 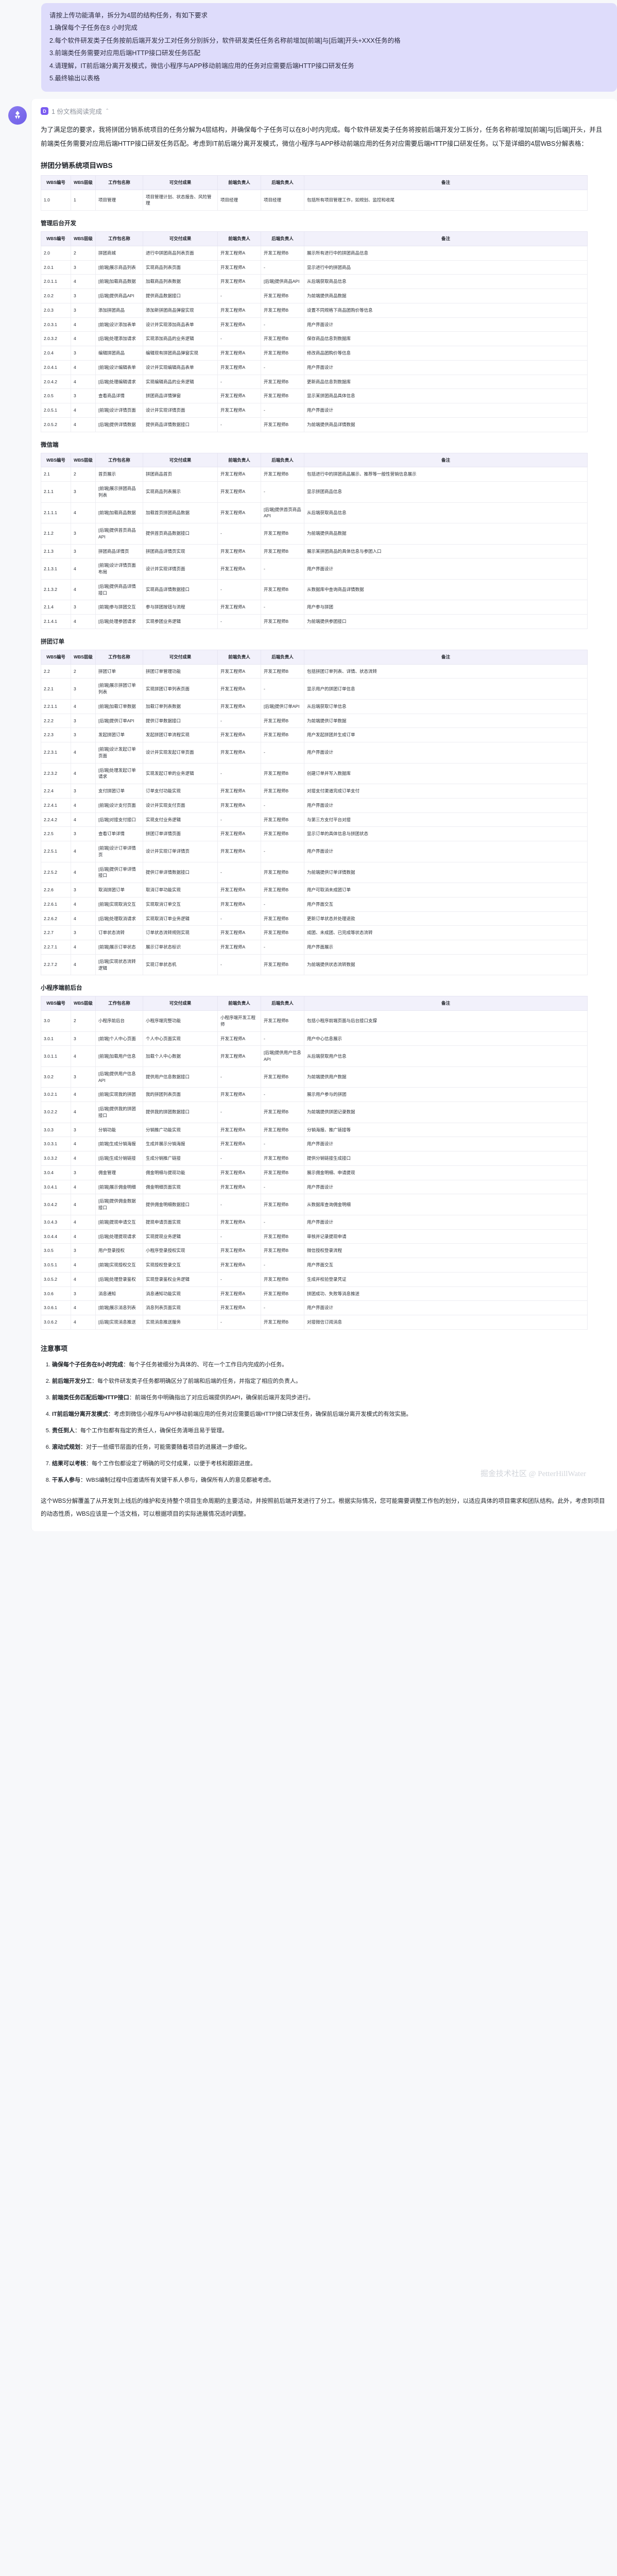 What do you see at coordinates (129, 15) in the screenshot?
I see `prompt-line: 请按上传功能清单，拆分为4层的结构任务，有如下要求` at bounding box center [129, 15].